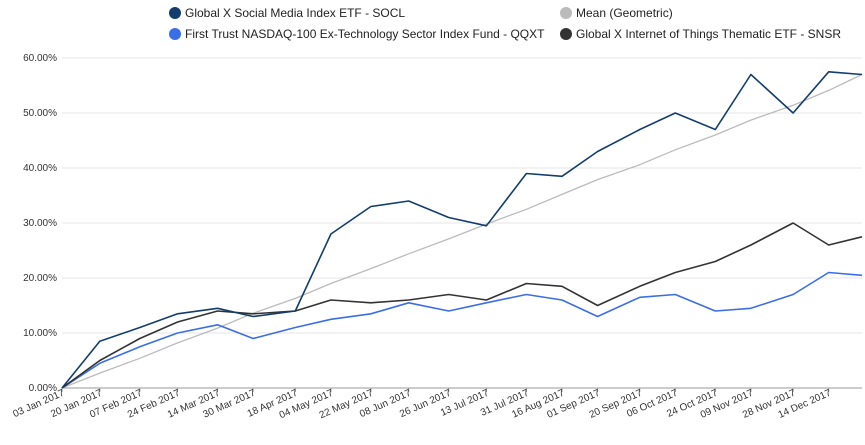  I want to click on y-tick-label: 30.00%, so click(40, 223).